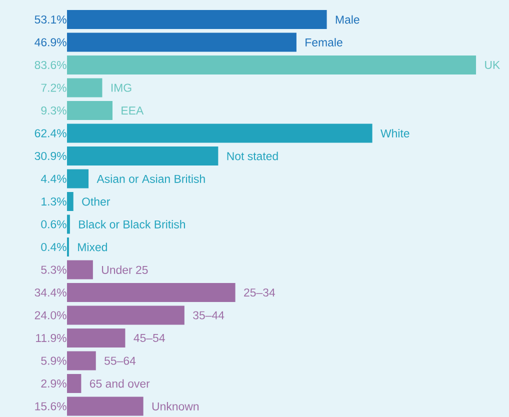 Image resolution: width=509 pixels, height=417 pixels. I want to click on y-tick-label: 35–44, so click(208, 315).